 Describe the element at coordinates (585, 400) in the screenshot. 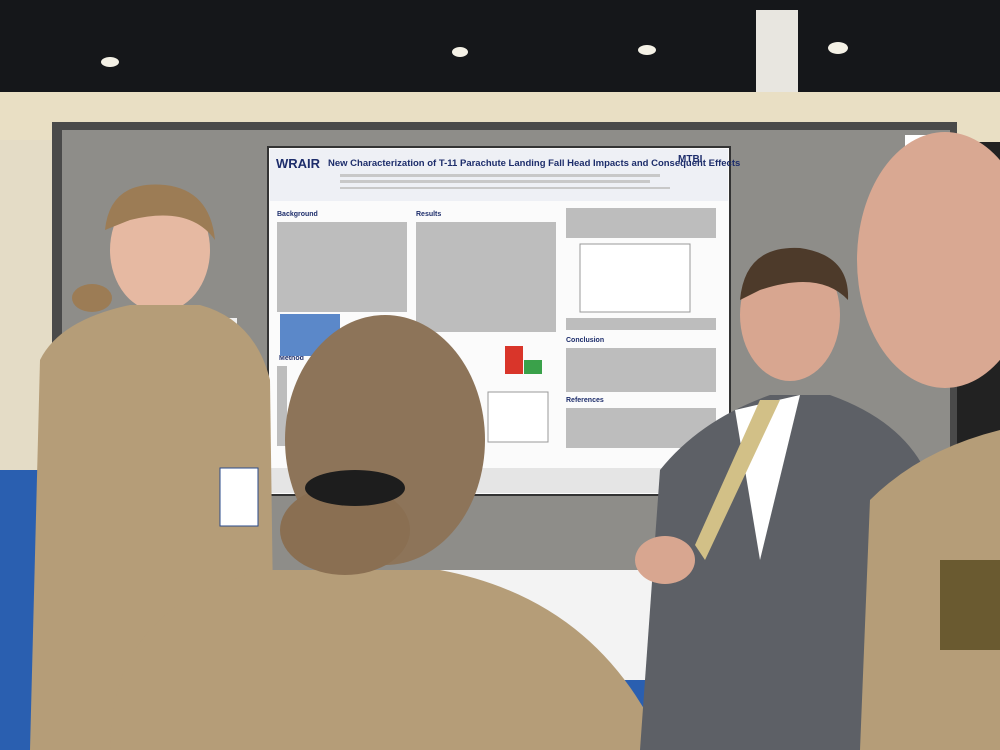

I see `section-heading: References` at that location.